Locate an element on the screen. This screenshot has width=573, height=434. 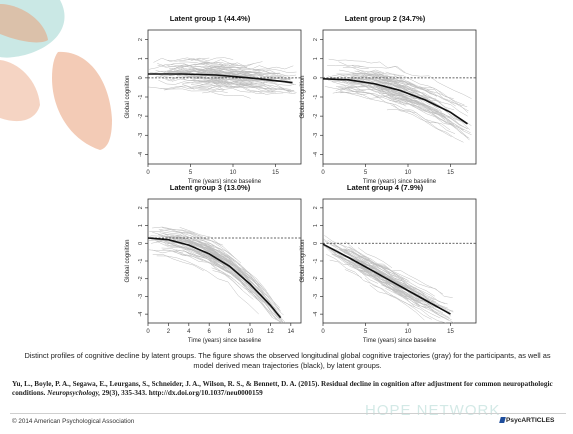
logo-mark-icon is located at coordinates (502, 420).